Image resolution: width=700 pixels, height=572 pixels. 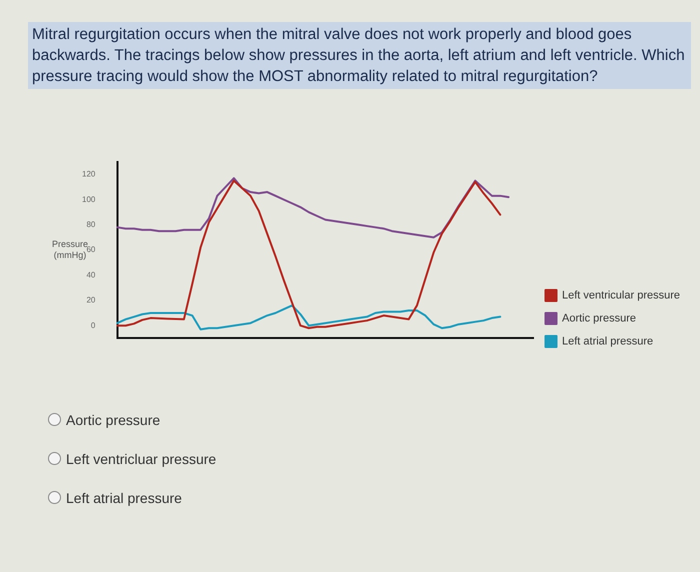 What do you see at coordinates (113, 420) in the screenshot?
I see `text: Aortic pressure` at bounding box center [113, 420].